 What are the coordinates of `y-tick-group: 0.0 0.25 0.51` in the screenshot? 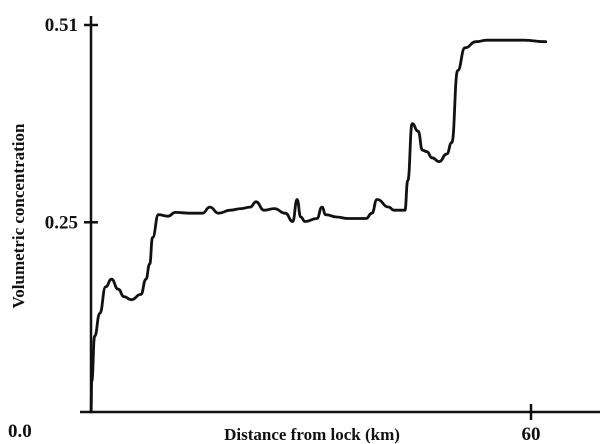 It's located at (53, 228).